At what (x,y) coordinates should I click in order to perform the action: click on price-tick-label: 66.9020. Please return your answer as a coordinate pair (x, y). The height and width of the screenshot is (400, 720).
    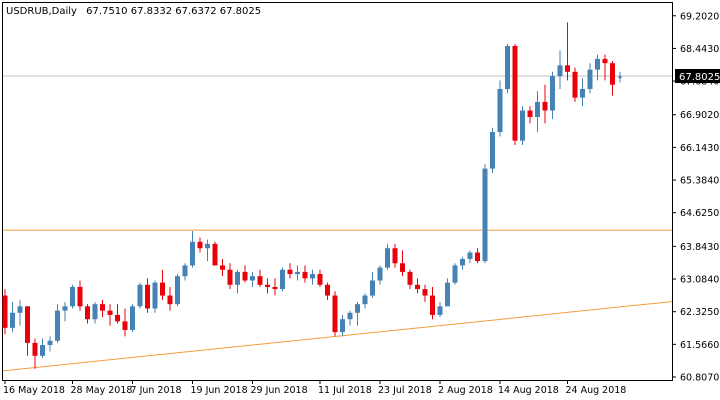
    Looking at the image, I should click on (699, 115).